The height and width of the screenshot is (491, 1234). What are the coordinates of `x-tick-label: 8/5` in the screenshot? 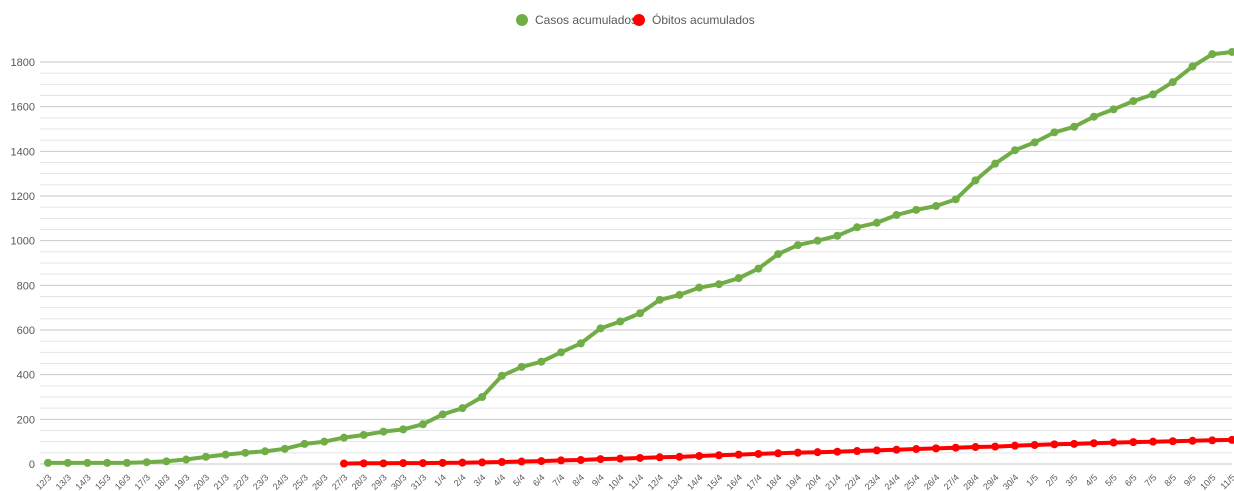 It's located at (1170, 480).